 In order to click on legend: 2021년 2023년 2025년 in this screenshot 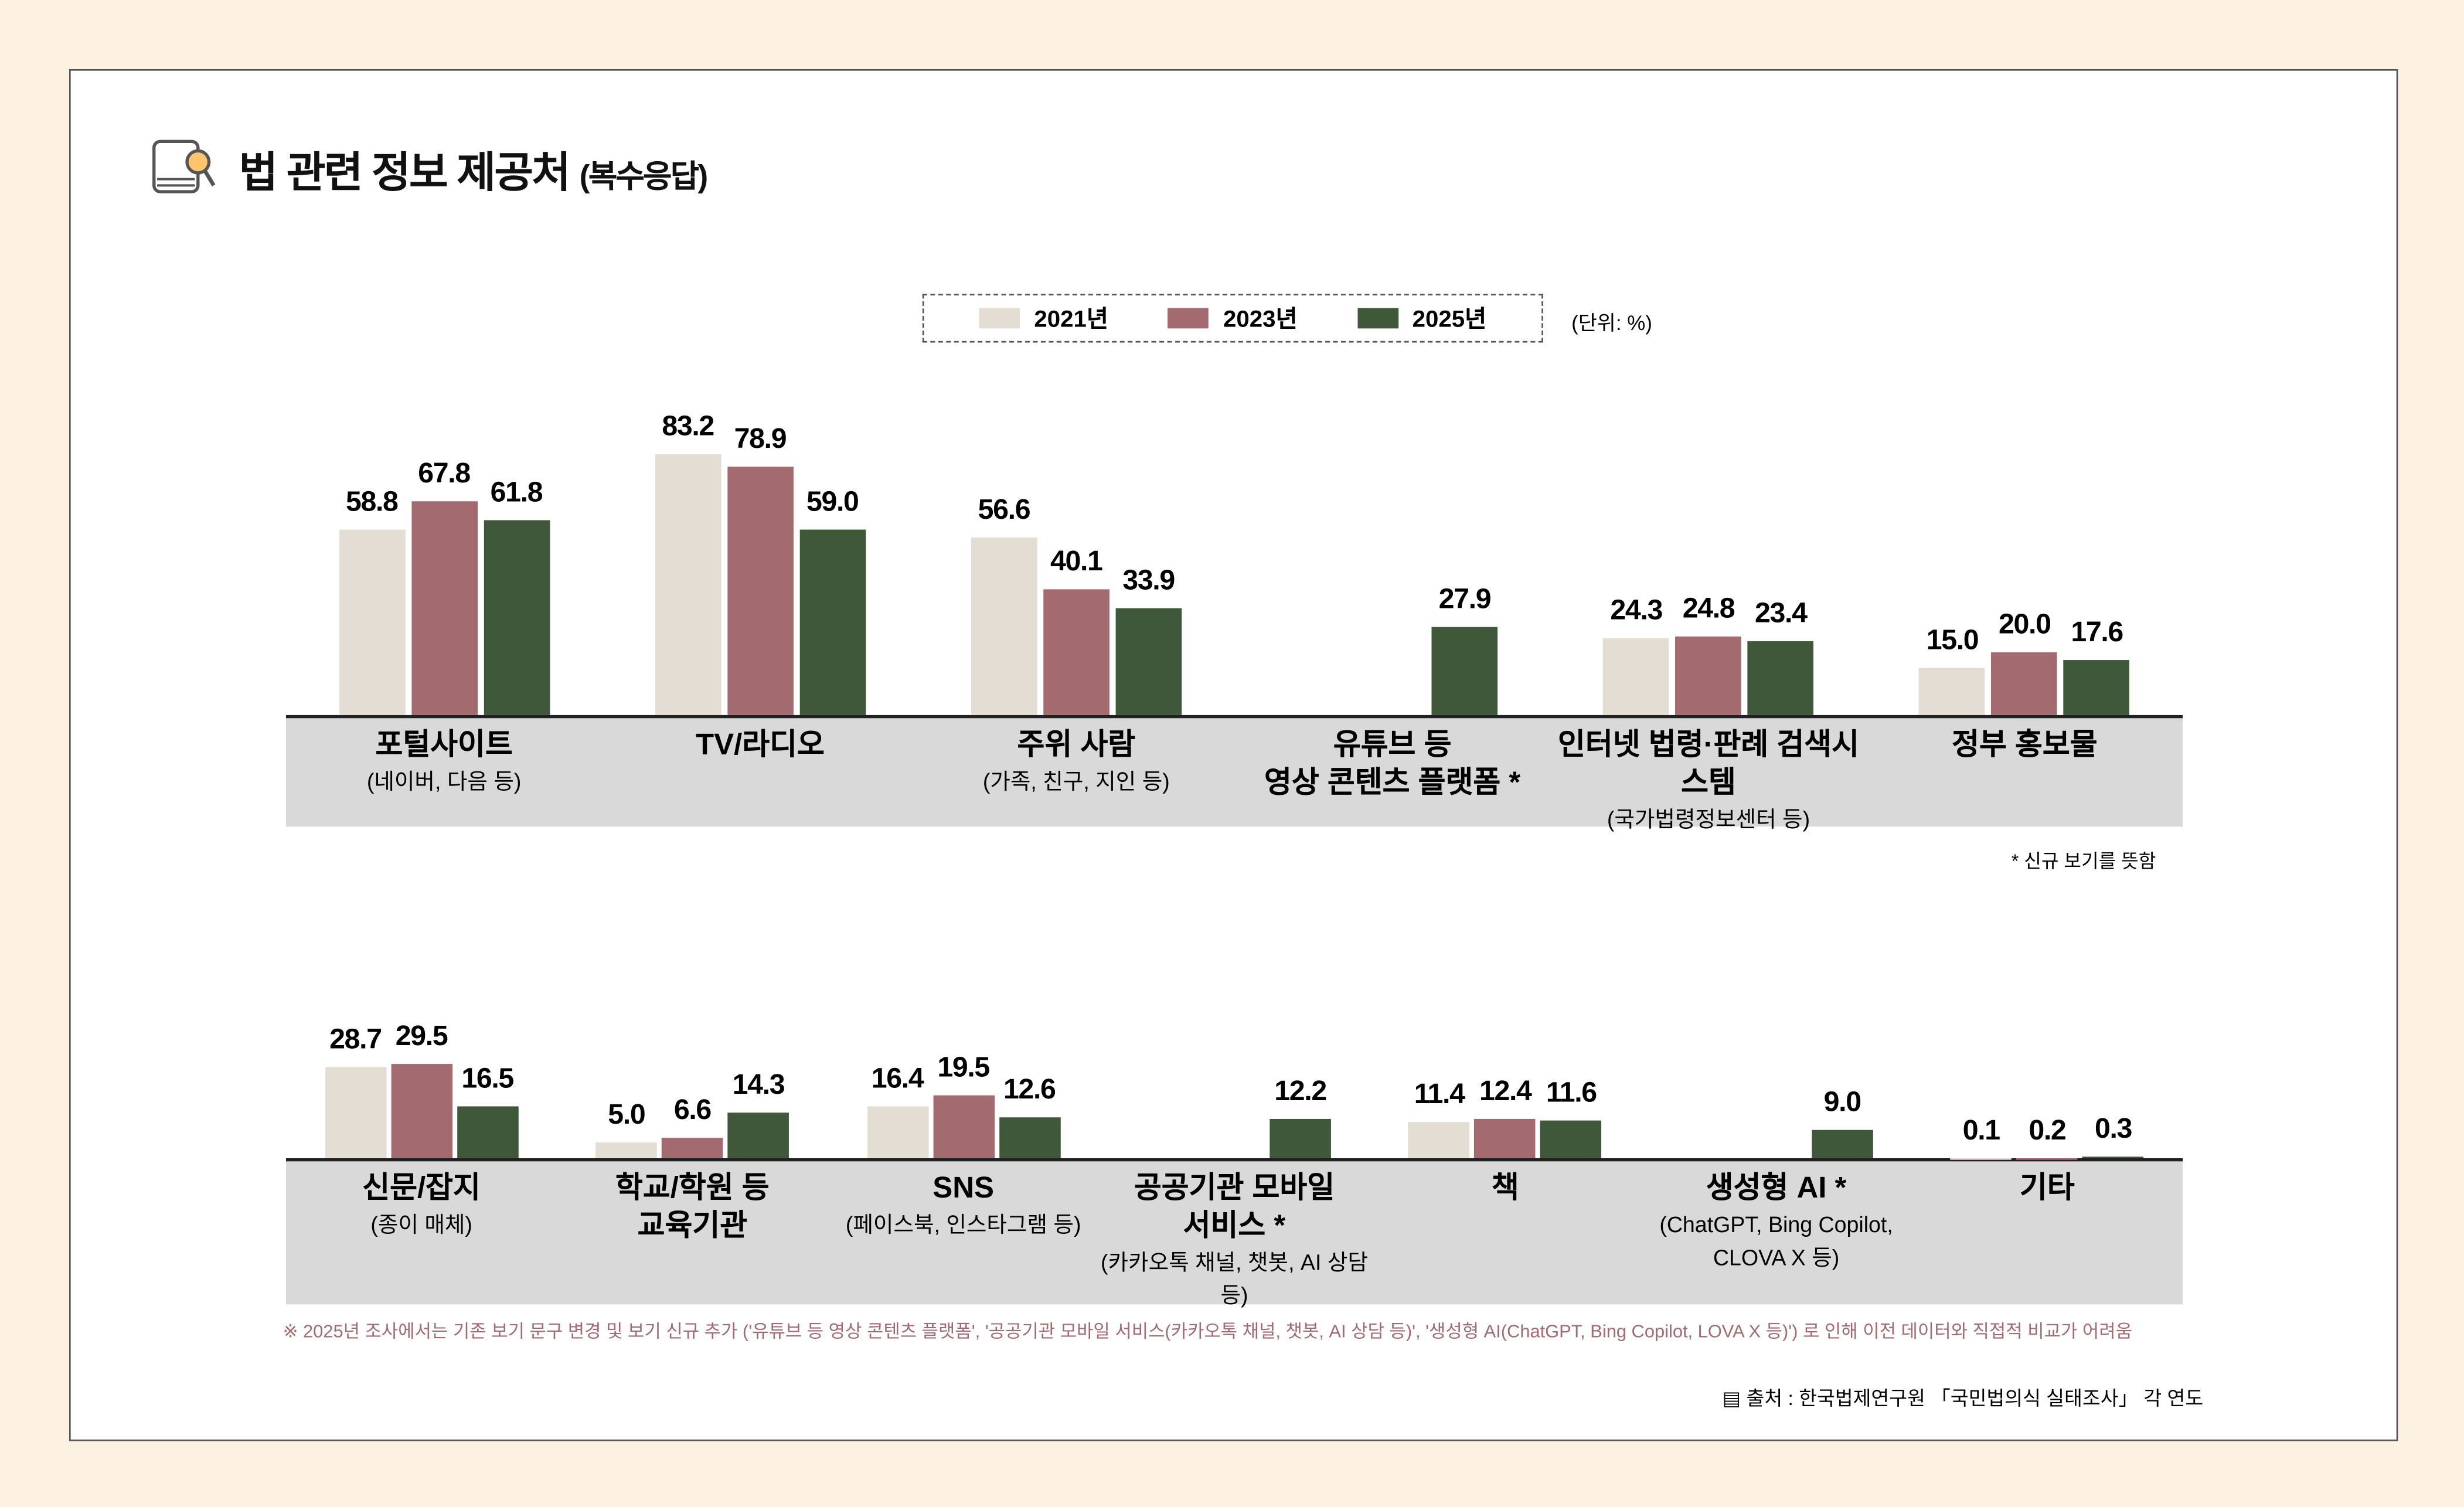, I will do `click(1232, 318)`.